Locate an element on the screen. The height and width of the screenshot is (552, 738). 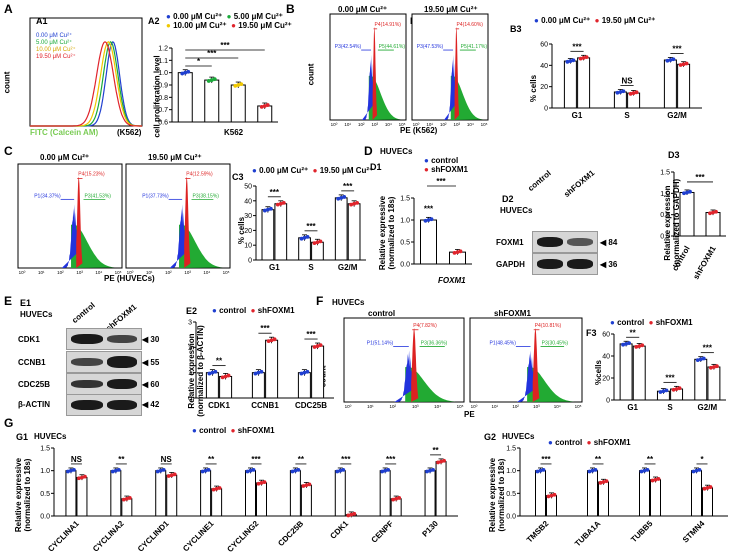
e1-kda-bactin: ◀ 42 is located at coordinates (151, 404).